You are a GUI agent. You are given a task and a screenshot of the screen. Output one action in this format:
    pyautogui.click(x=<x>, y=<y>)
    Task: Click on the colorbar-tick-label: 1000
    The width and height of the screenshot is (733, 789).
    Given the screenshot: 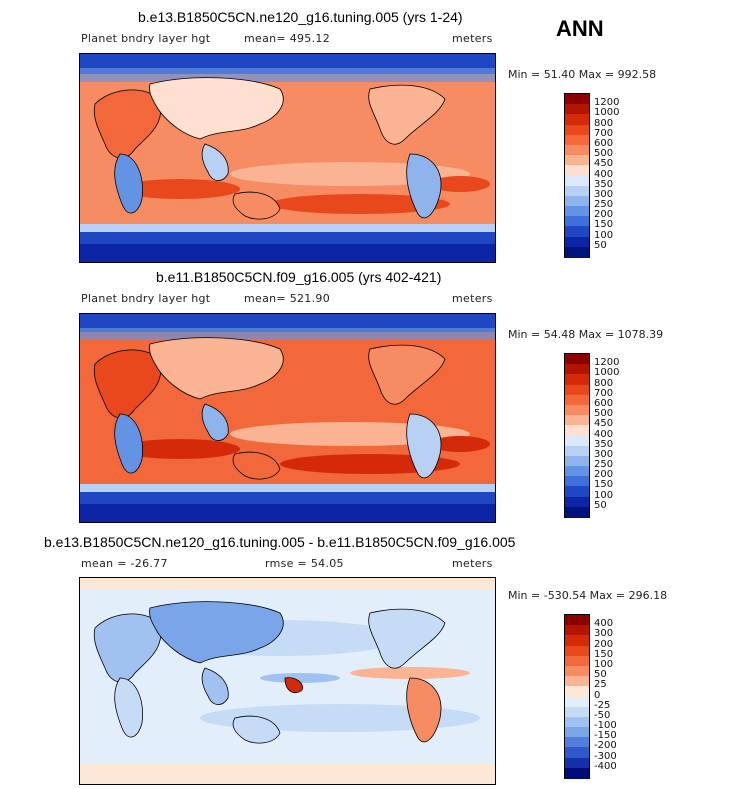 What is the action you would take?
    pyautogui.click(x=607, y=113)
    